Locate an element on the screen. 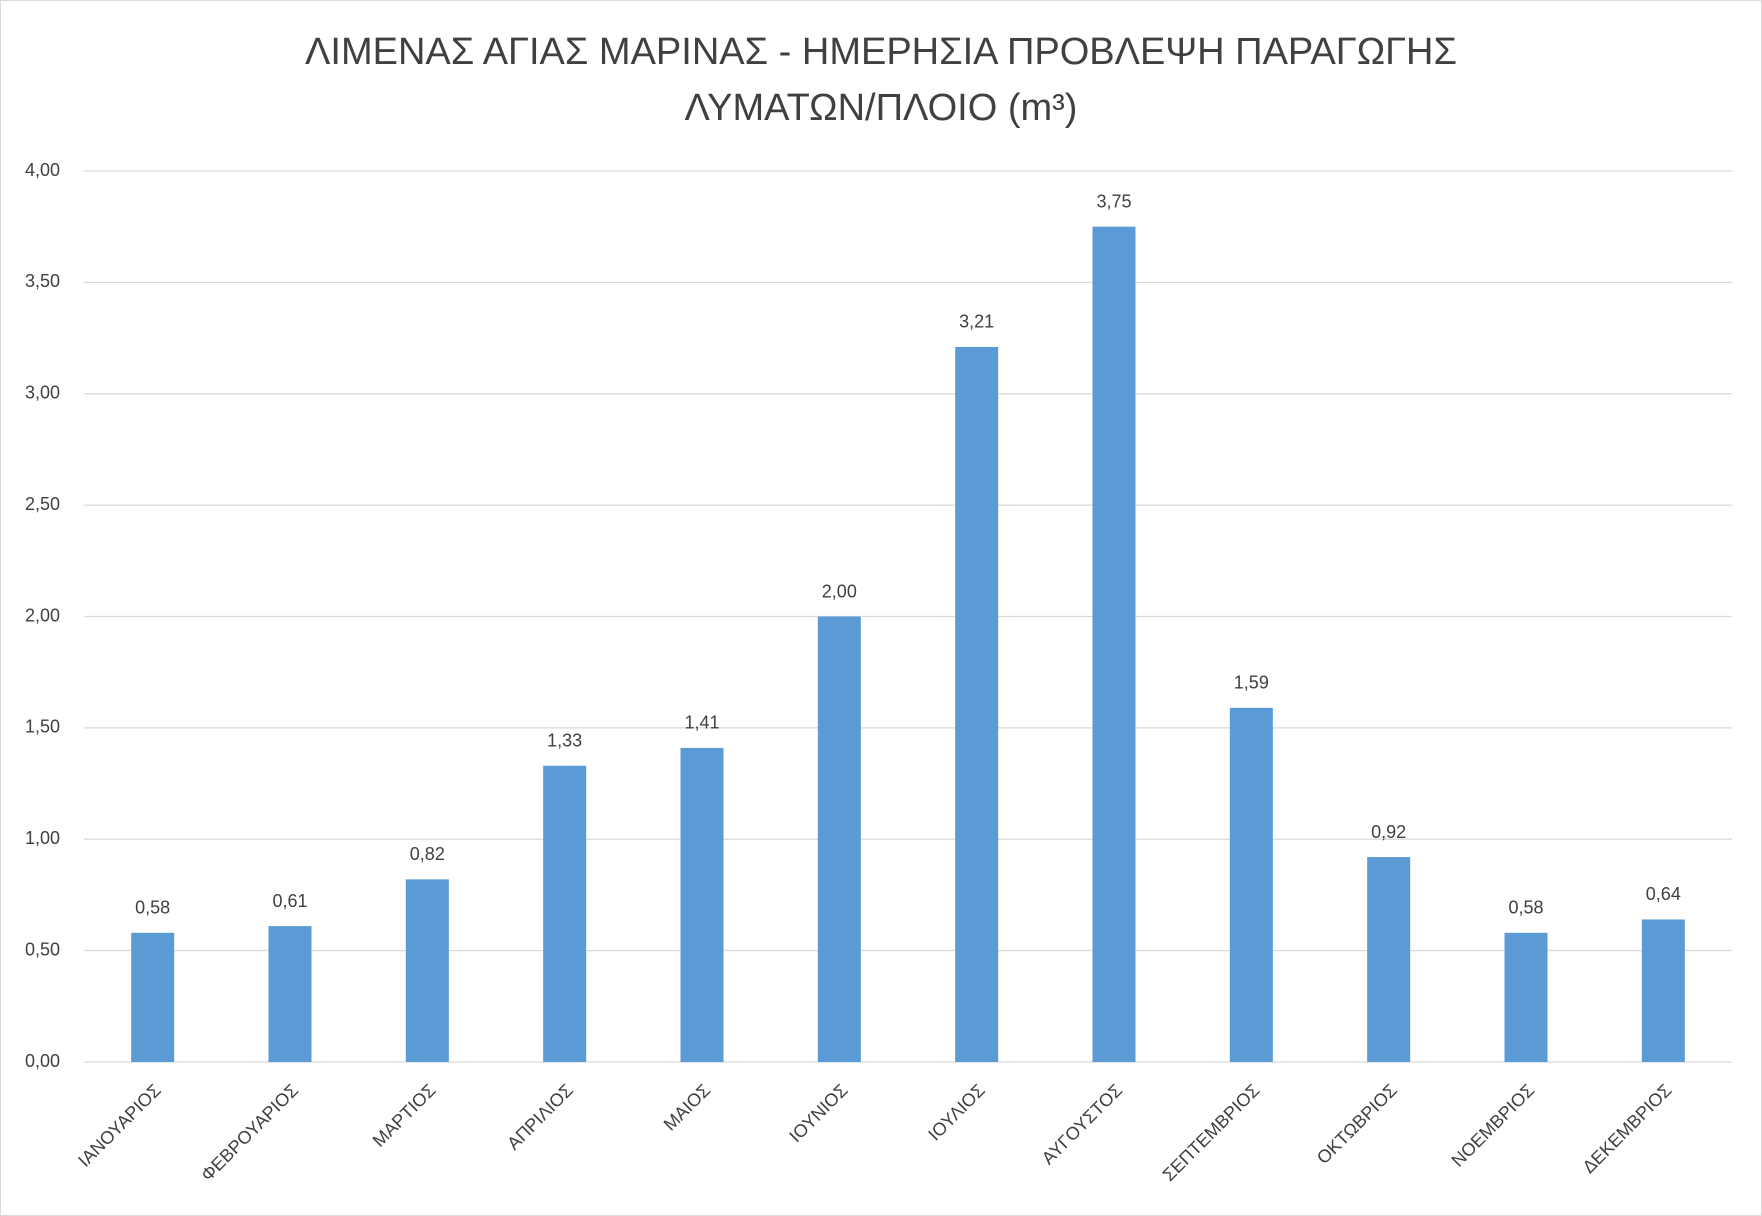 The height and width of the screenshot is (1216, 1762). y-tick-label: 2,00 is located at coordinates (42, 615).